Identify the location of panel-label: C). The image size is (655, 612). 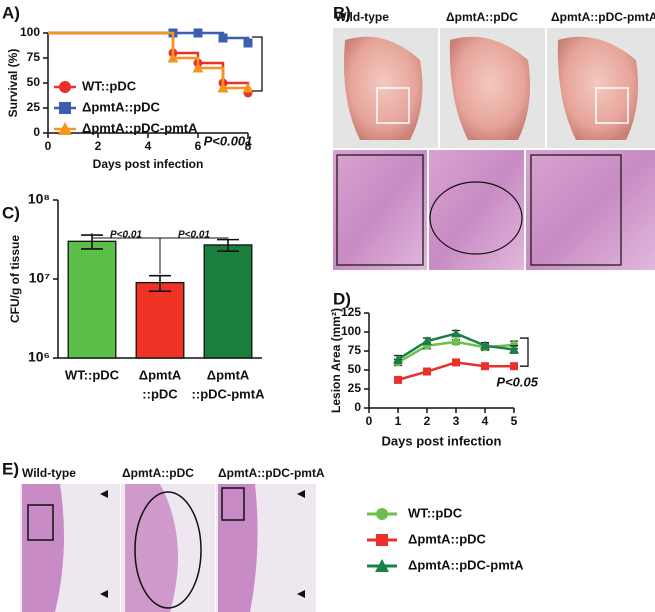
(11, 212).